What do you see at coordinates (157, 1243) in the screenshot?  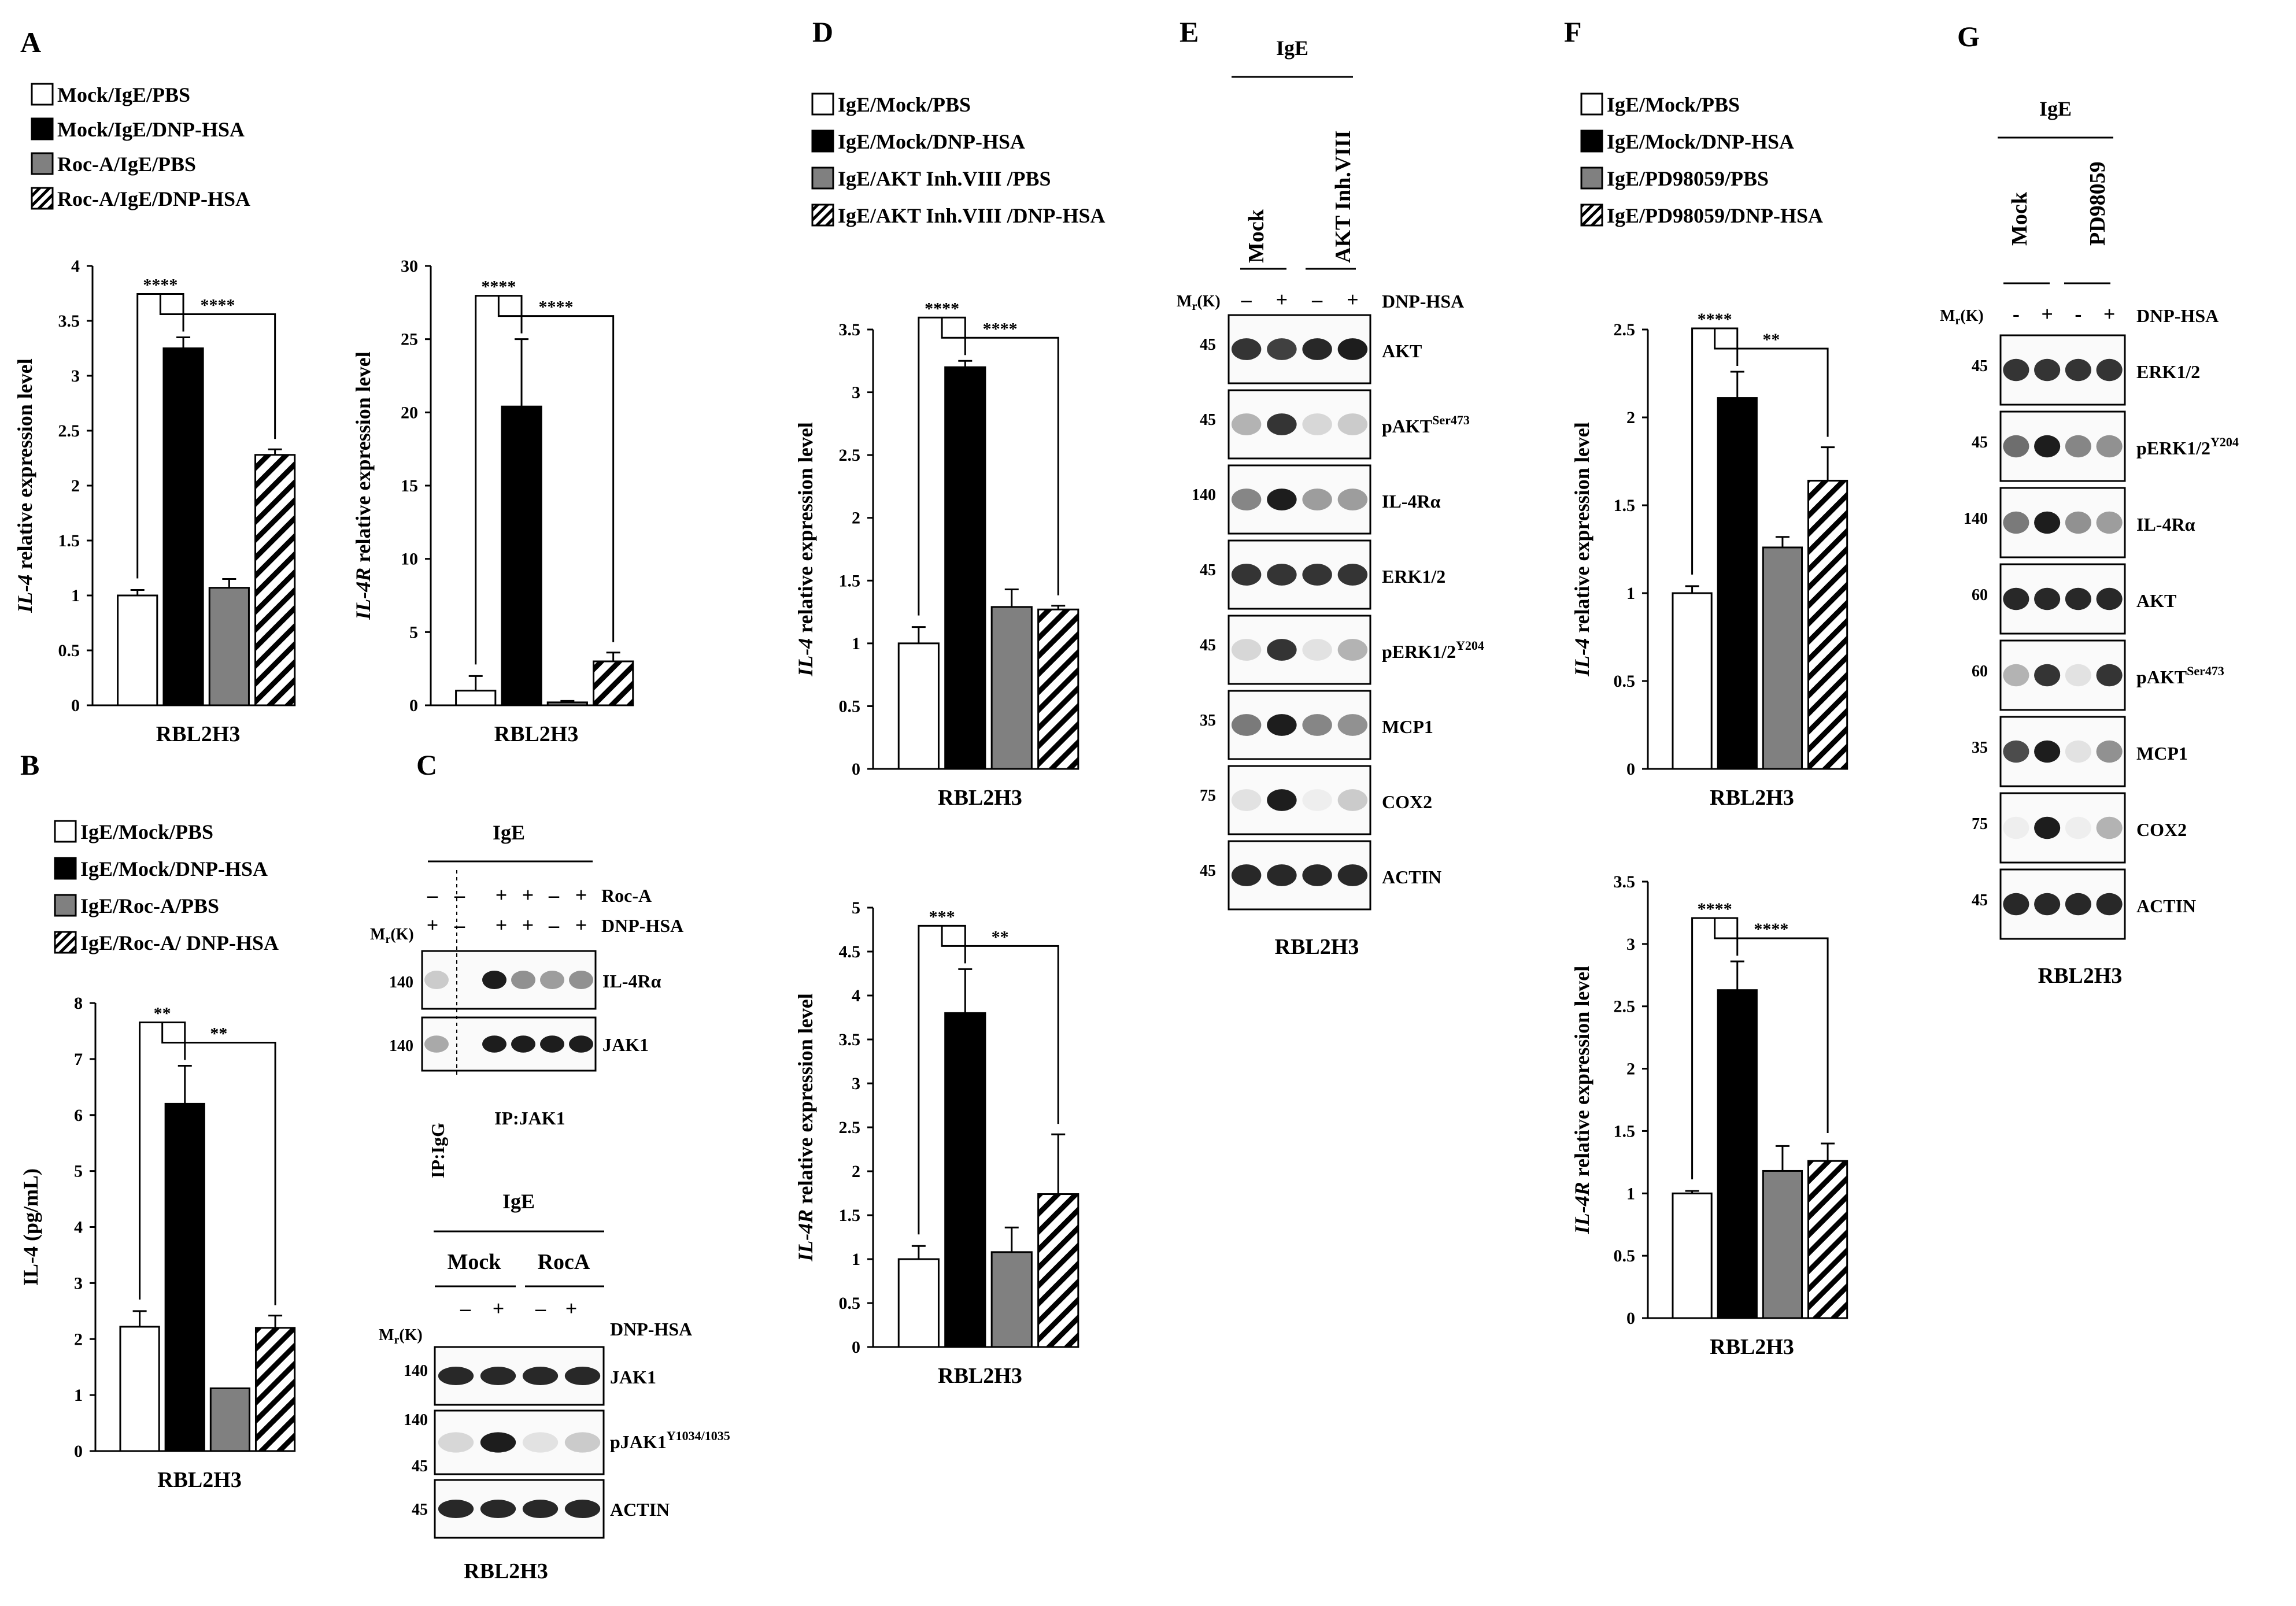 I see `chart-b-il4-pgml: 0 1 2 3 4 5 6 7 8 IL-4 (pg/mL) ** ** RBL2H3` at bounding box center [157, 1243].